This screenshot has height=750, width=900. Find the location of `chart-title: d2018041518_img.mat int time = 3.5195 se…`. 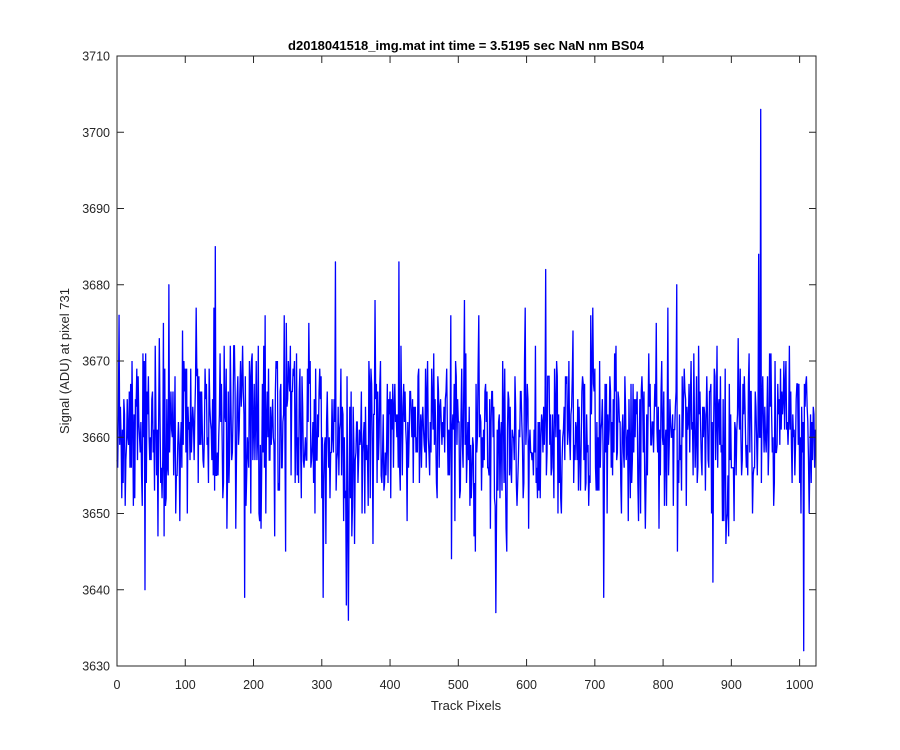

chart-title: d2018041518_img.mat int time = 3.5195 se… is located at coordinates (466, 45).